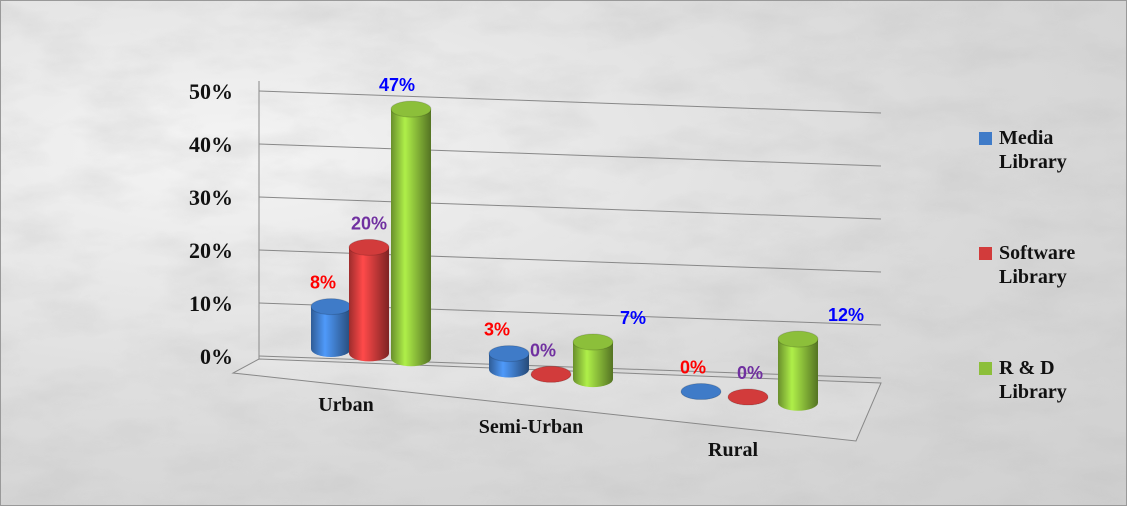 This screenshot has height=506, width=1127. Describe the element at coordinates (633, 318) in the screenshot. I see `data-label: 7%` at that location.